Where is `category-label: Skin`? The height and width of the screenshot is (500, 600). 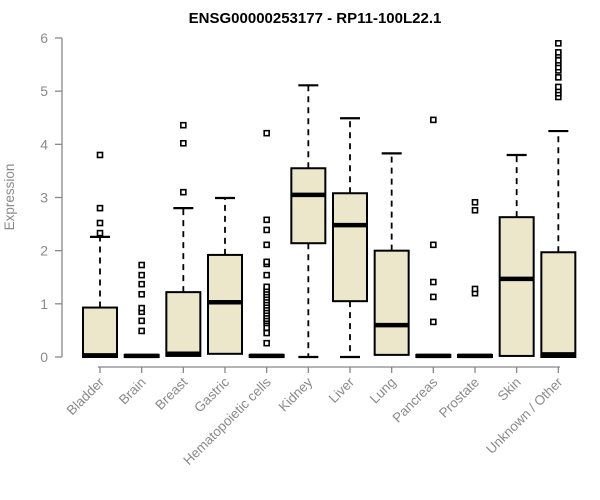 category-label: Skin is located at coordinates (509, 389).